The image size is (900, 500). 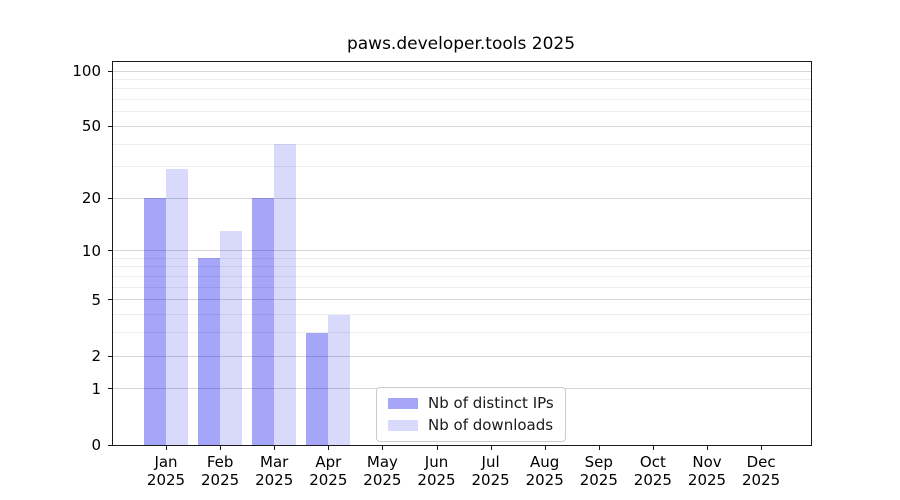 I want to click on bar-nb-of-downloads-jan, so click(x=177, y=307).